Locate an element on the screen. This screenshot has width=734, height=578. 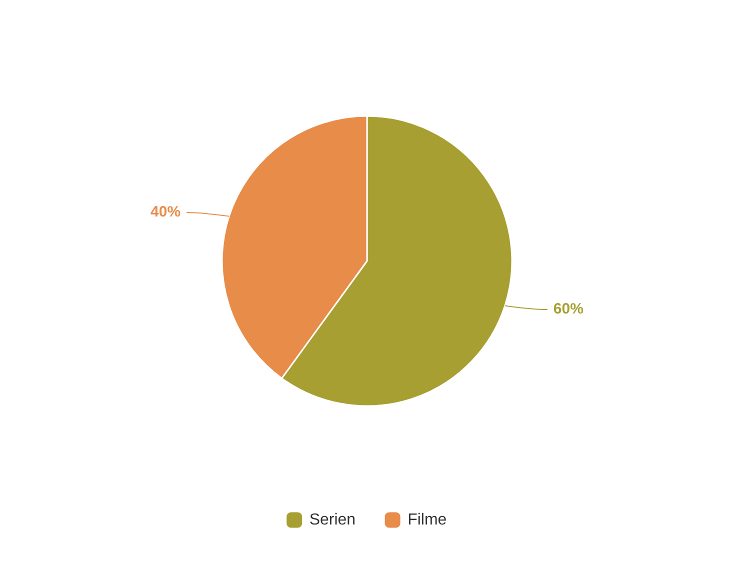
data-label: 40% is located at coordinates (165, 212).